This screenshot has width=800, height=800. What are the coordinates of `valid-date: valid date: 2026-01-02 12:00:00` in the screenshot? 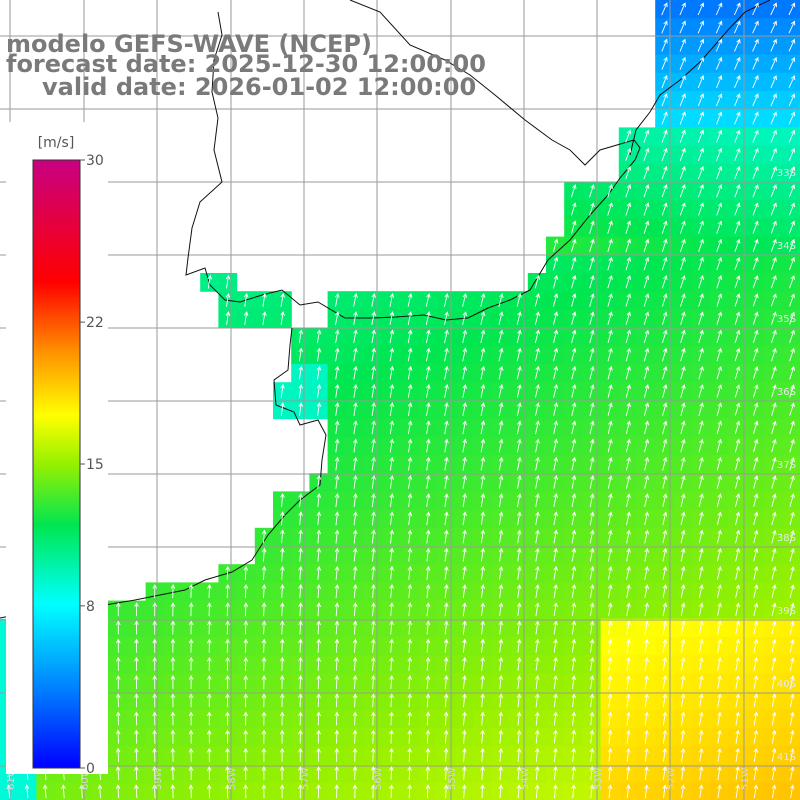 It's located at (259, 87).